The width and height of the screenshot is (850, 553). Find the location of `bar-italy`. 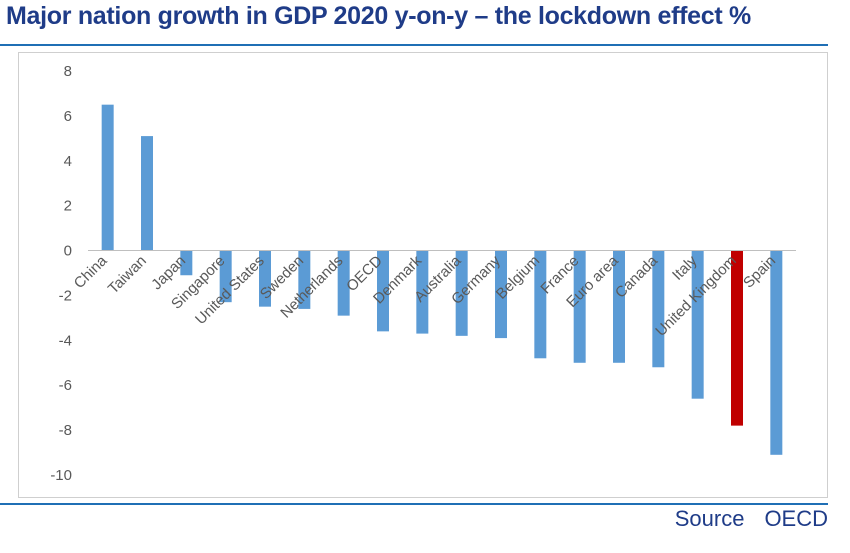

bar-italy is located at coordinates (697, 324).